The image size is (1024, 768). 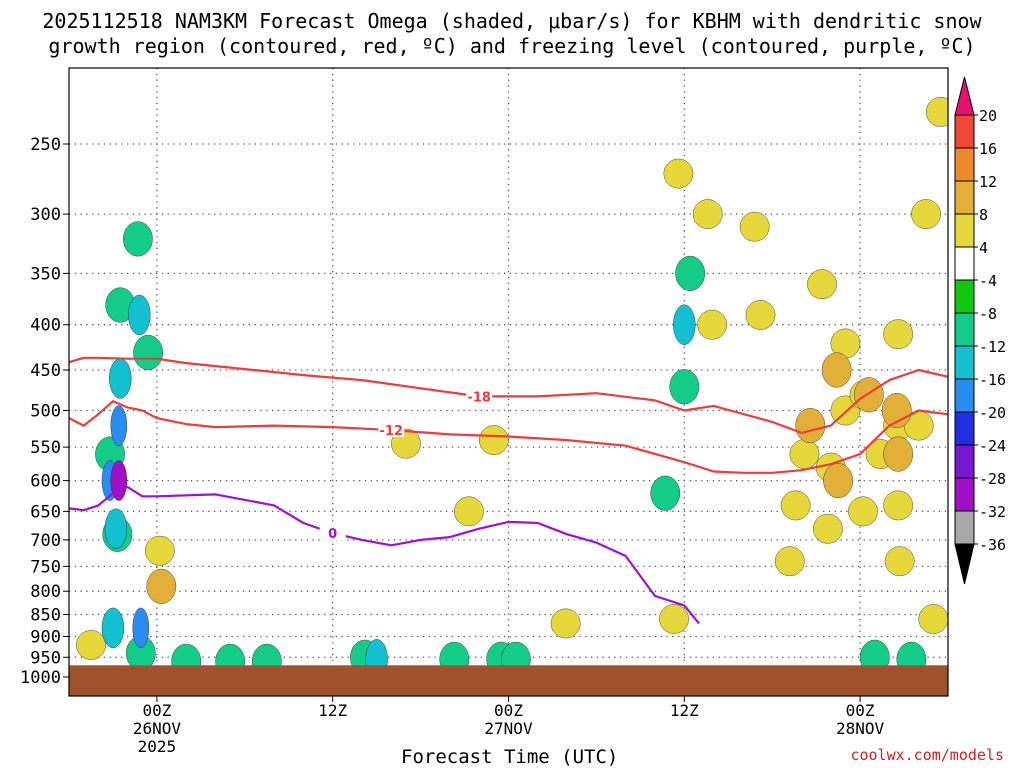 What do you see at coordinates (45, 326) in the screenshot?
I see `y-tick-label: 400` at bounding box center [45, 326].